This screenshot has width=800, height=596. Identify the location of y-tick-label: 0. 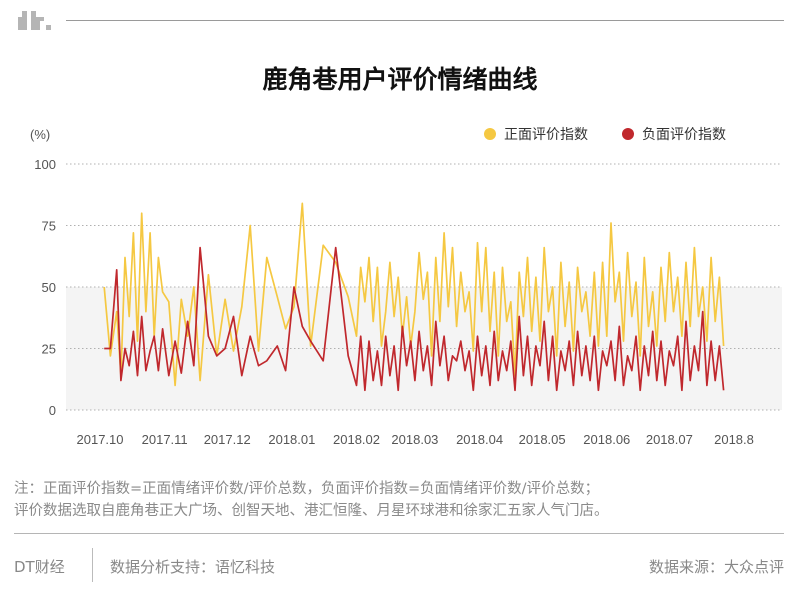
(52, 410).